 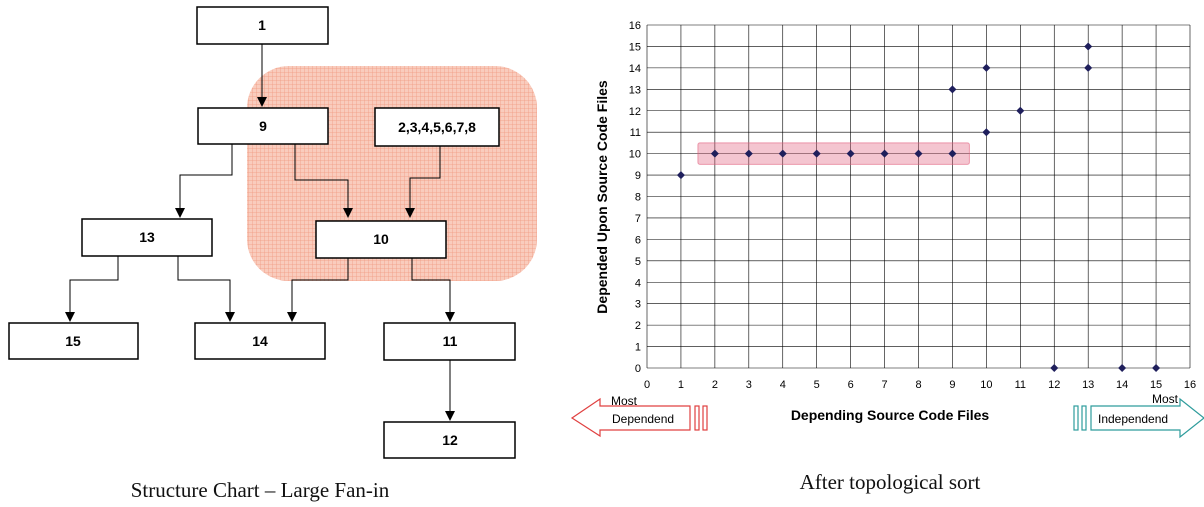 I want to click on y-tick-label: 8, so click(x=638, y=198).